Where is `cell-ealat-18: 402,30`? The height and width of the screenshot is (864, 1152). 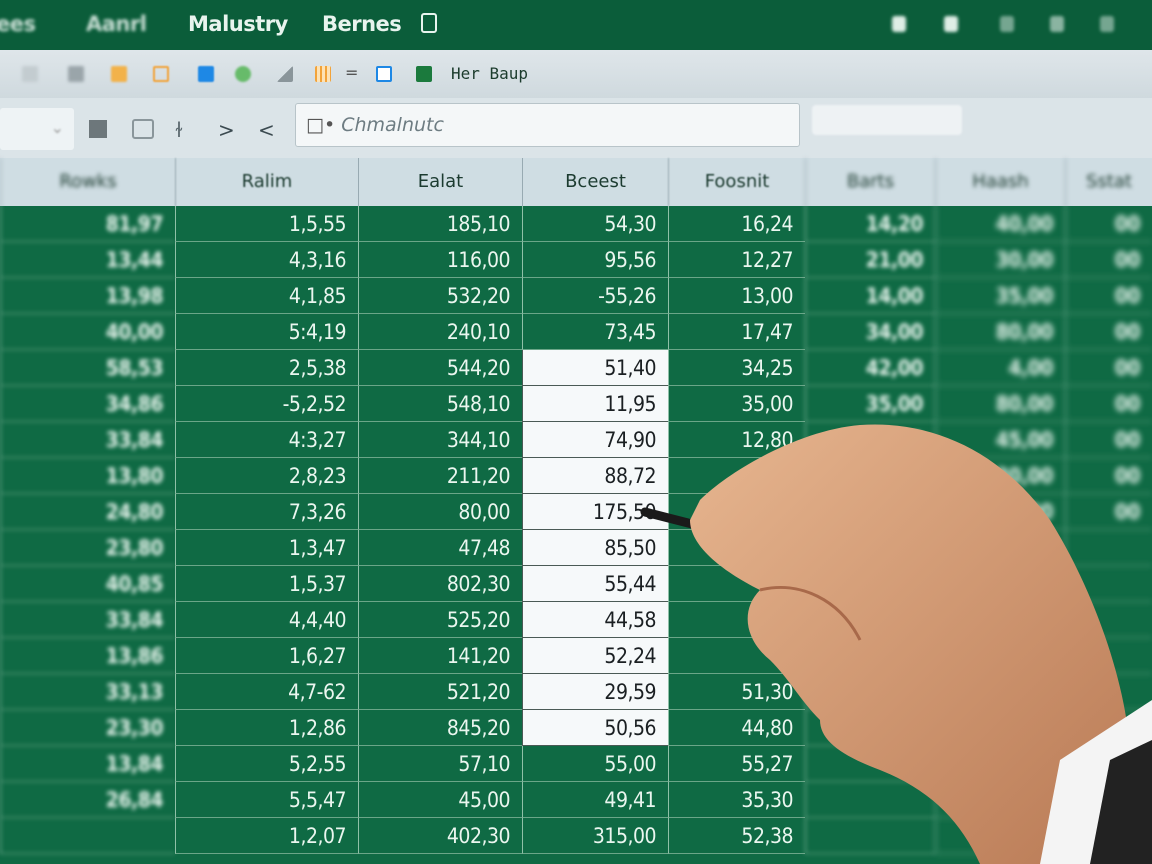 cell-ealat-18: 402,30 is located at coordinates (440, 836).